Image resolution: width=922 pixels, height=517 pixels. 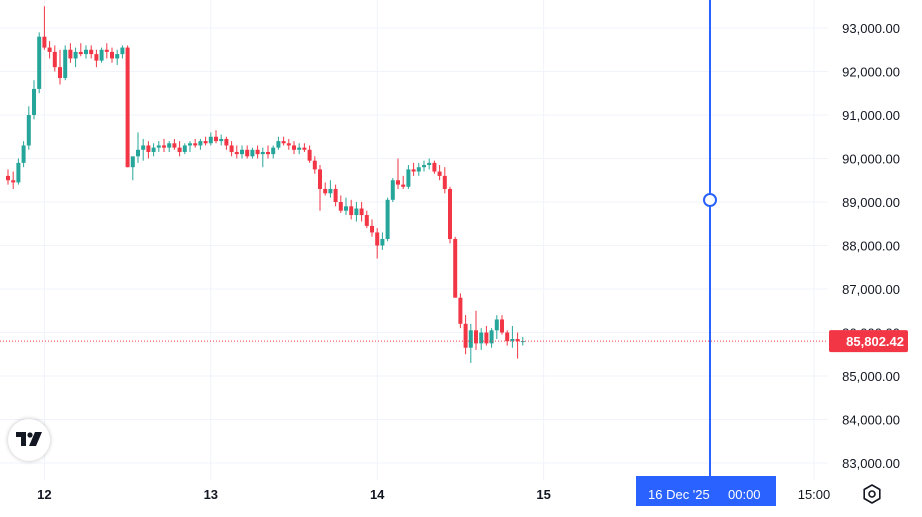 I want to click on price-tick-label: 85,000.00, so click(x=871, y=376).